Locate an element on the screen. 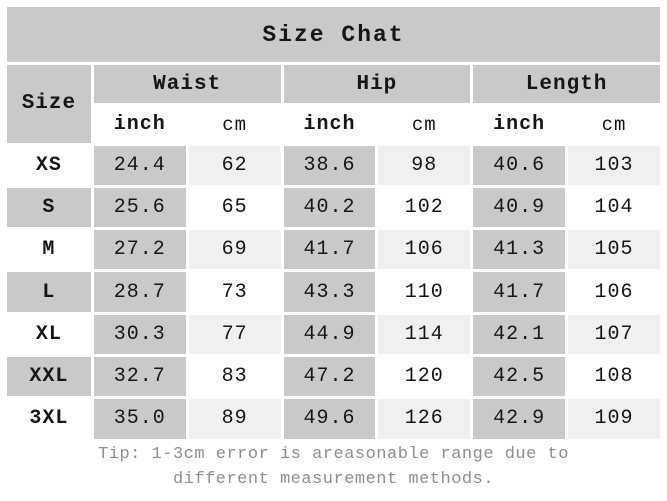 Image resolution: width=667 pixels, height=501 pixels. hip-inch-cell: 49.6 is located at coordinates (329, 419).